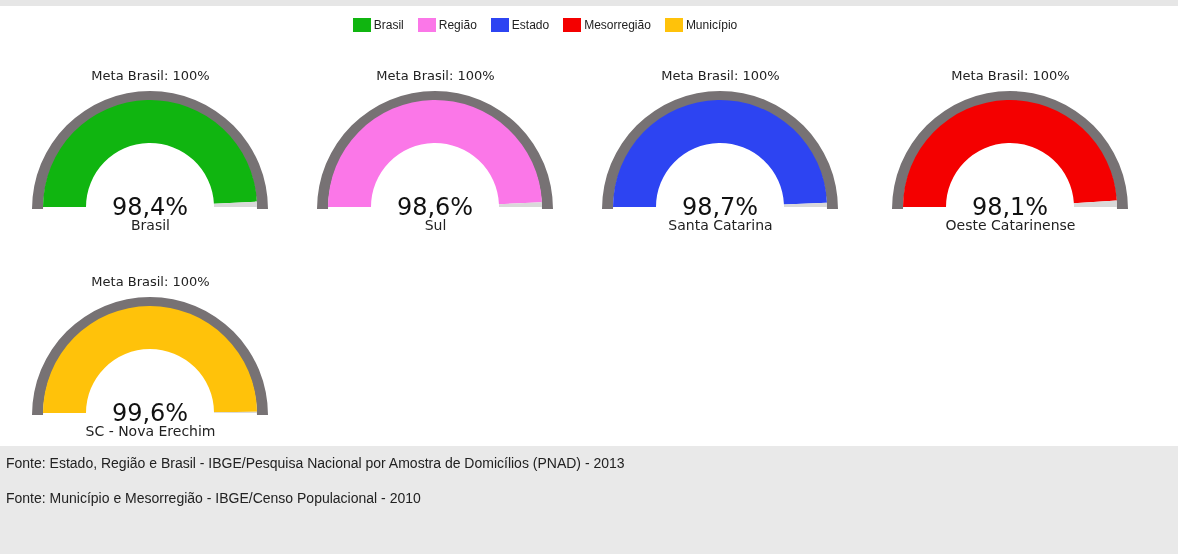  I want to click on legend-label: Região, so click(457, 25).